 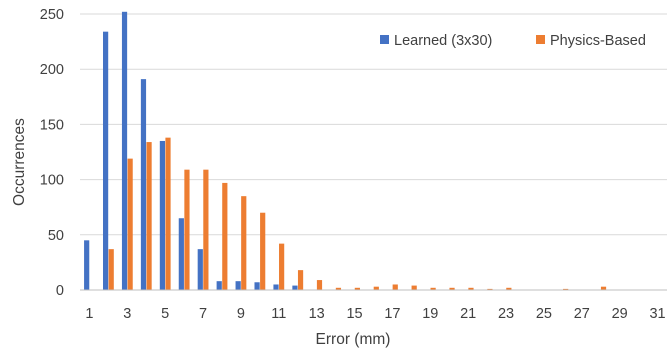 I want to click on y-axis-ticks: 0 50 100 150 200 250, so click(x=52, y=153).